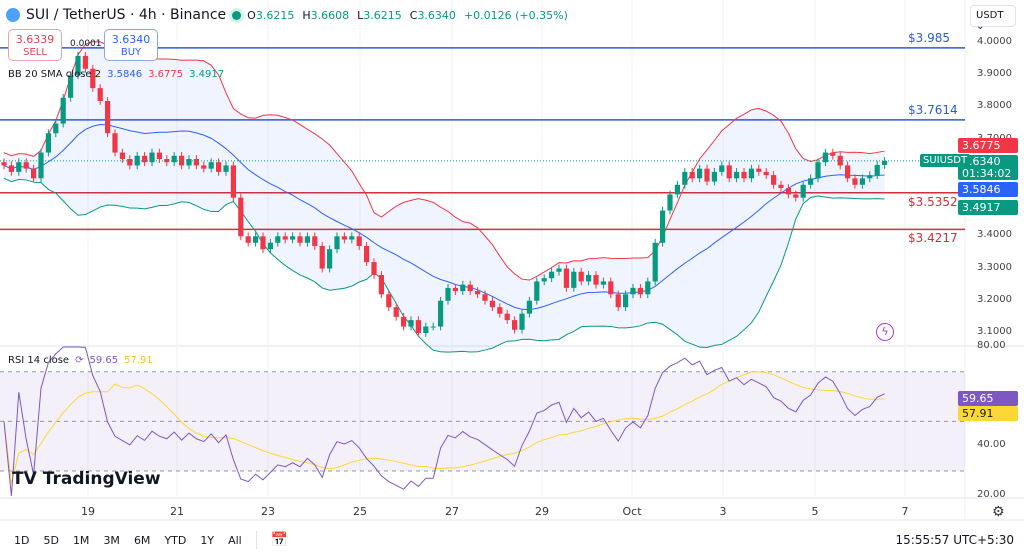 The image size is (1024, 557). Describe the element at coordinates (933, 238) in the screenshot. I see `level-label: $3.4217` at that location.